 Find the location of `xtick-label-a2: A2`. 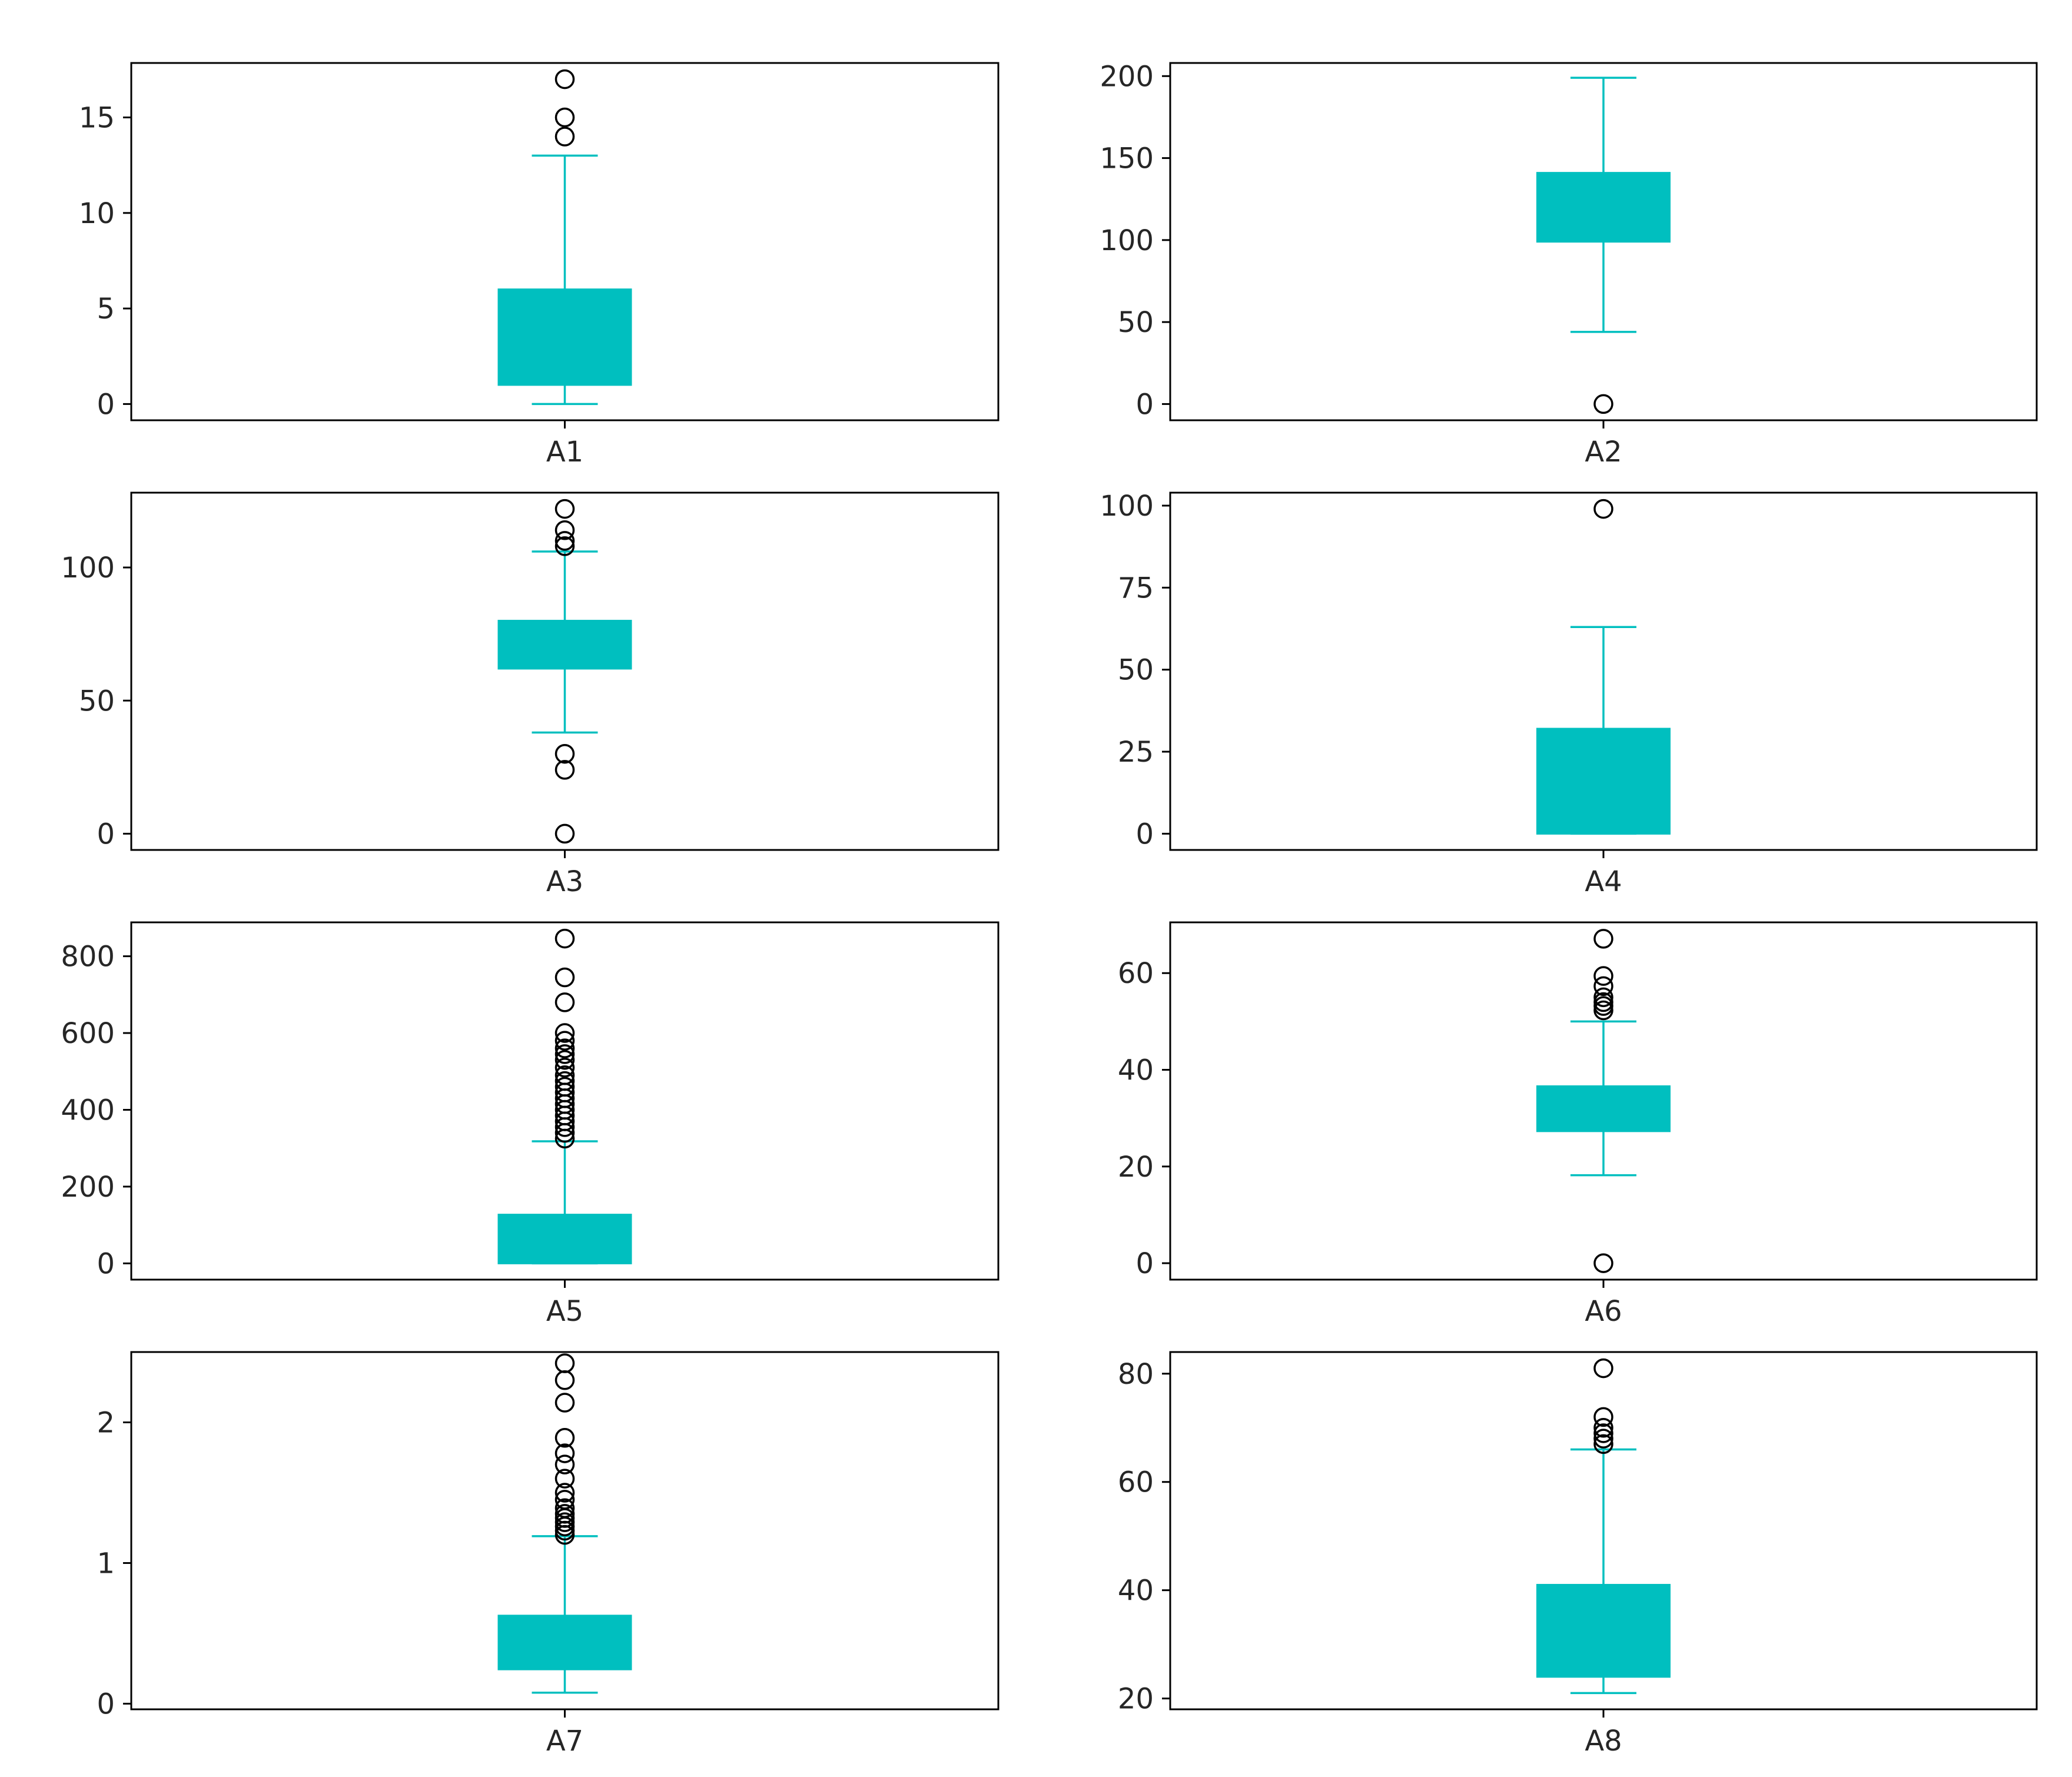

xtick-label-a2: A2 is located at coordinates (1603, 452).